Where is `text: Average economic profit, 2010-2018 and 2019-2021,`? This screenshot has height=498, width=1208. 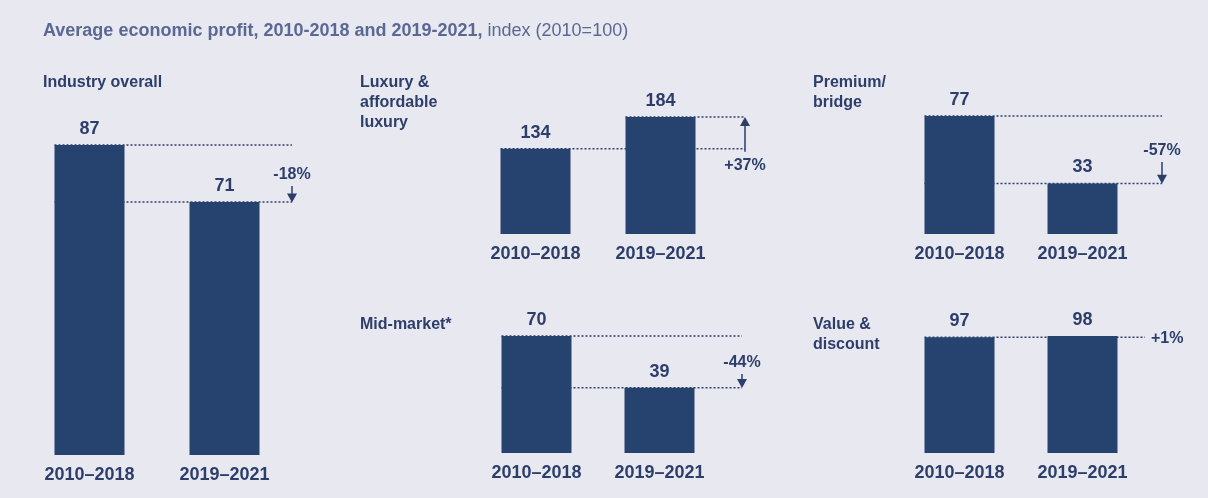 text: Average economic profit, 2010-2018 and 2019-2021, is located at coordinates (263, 30).